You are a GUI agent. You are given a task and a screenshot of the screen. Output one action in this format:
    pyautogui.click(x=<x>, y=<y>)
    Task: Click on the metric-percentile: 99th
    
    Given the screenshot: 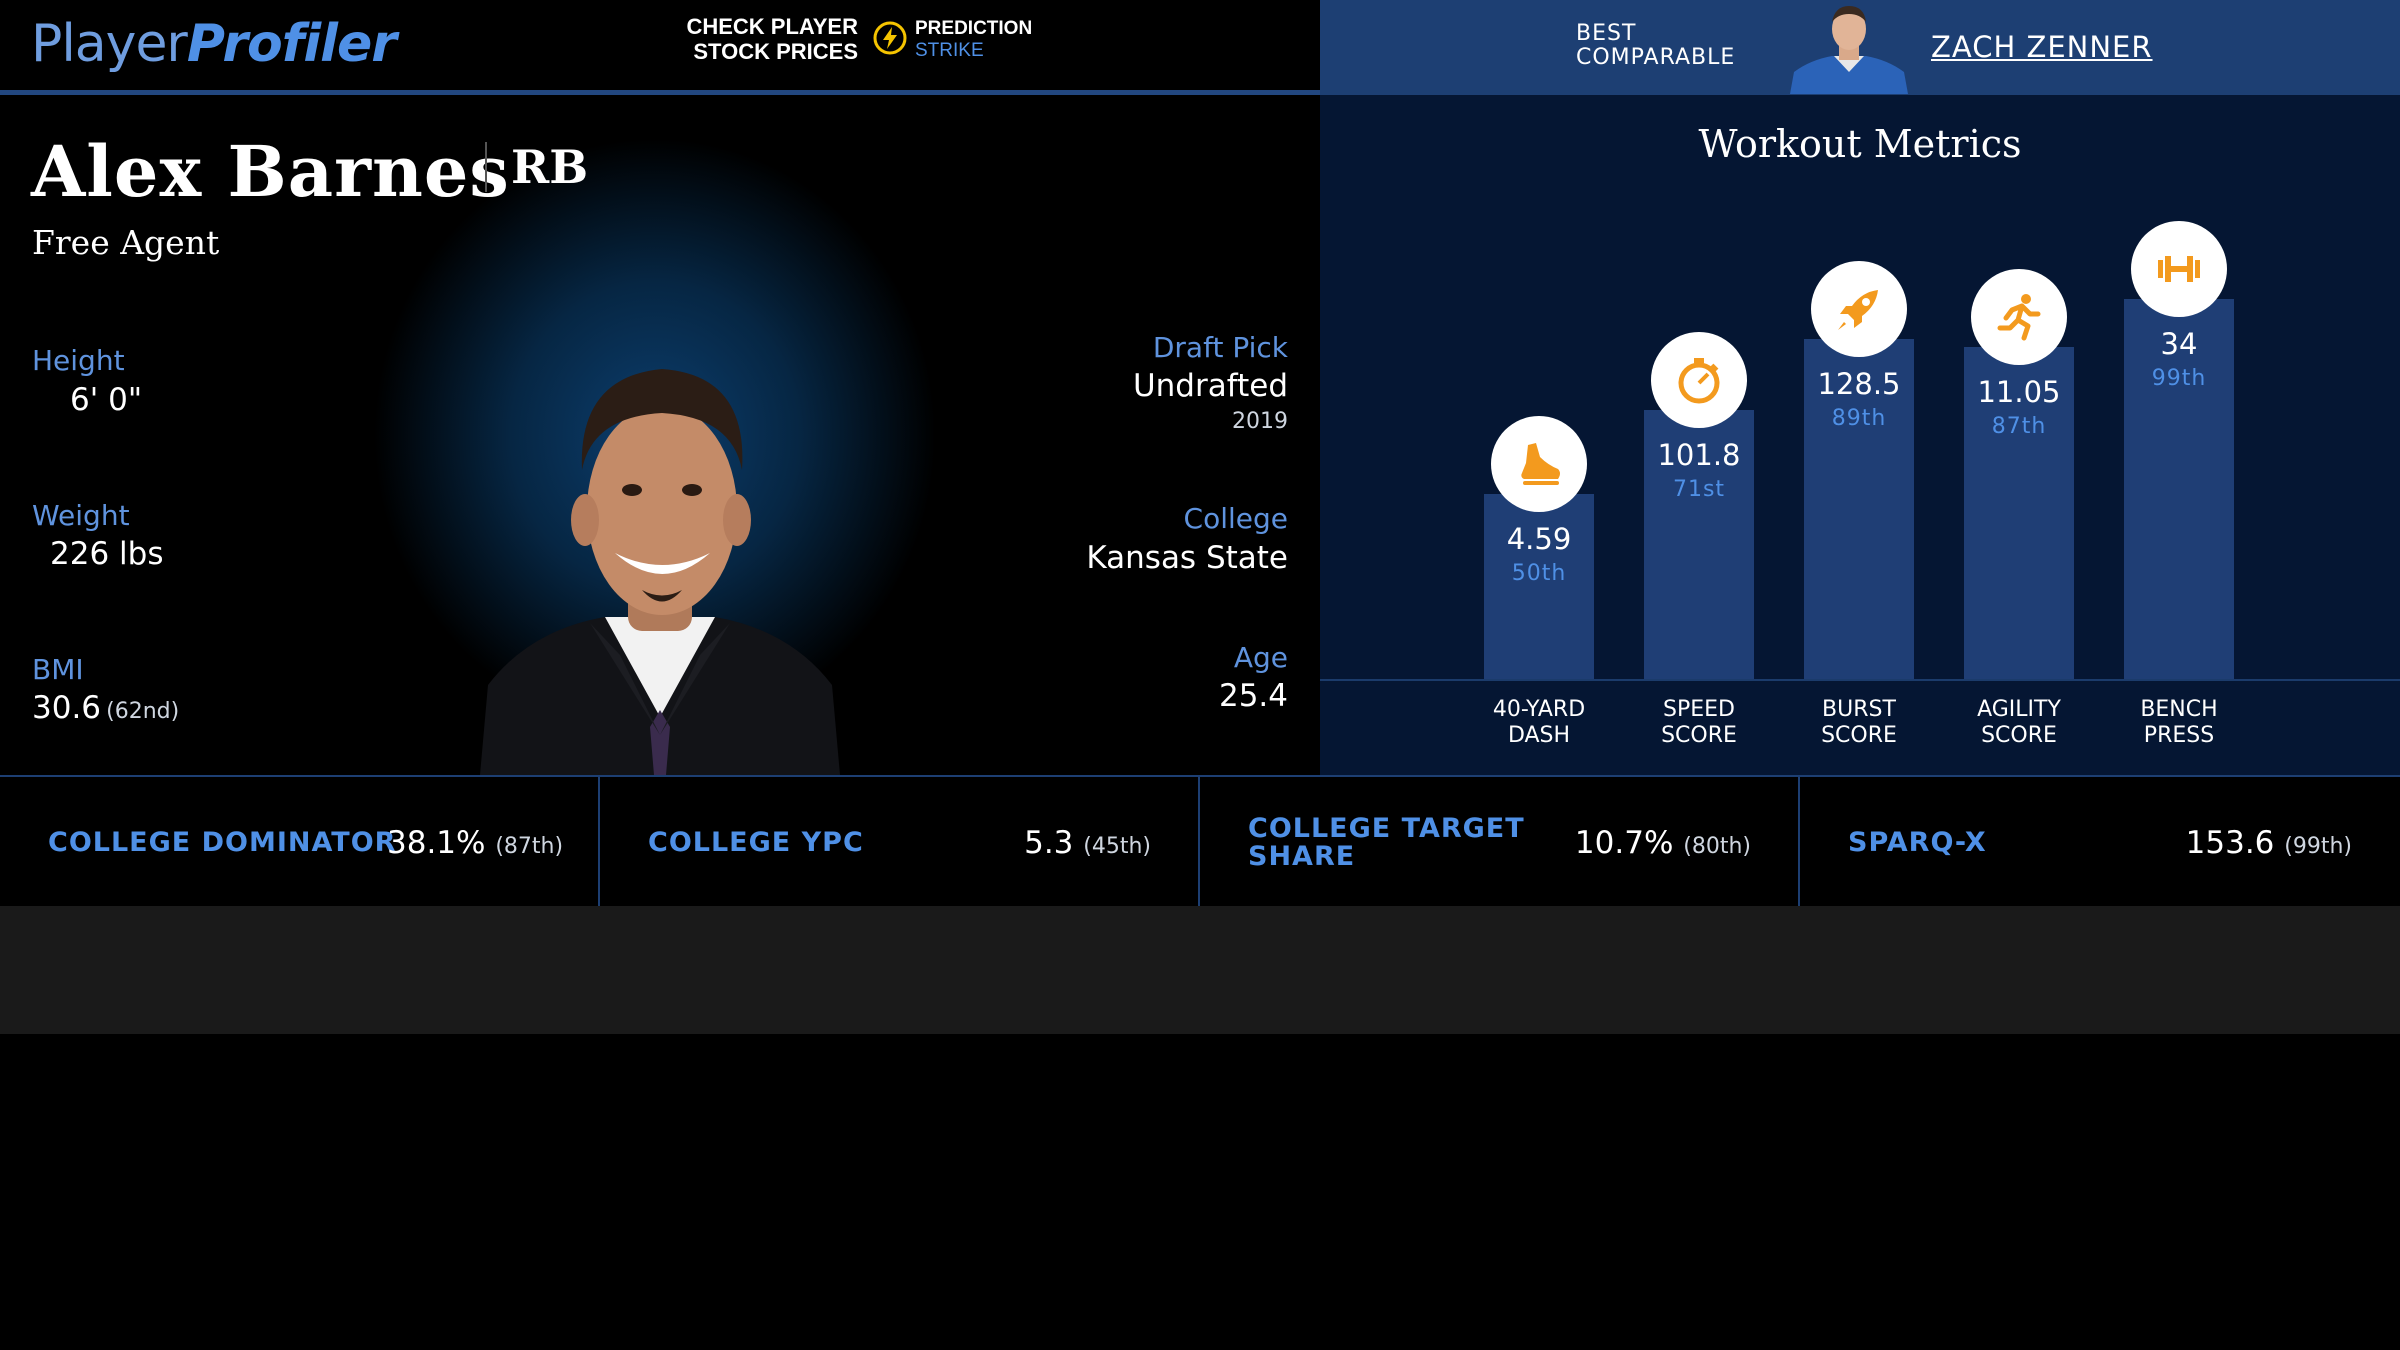 What is the action you would take?
    pyautogui.click(x=2179, y=378)
    